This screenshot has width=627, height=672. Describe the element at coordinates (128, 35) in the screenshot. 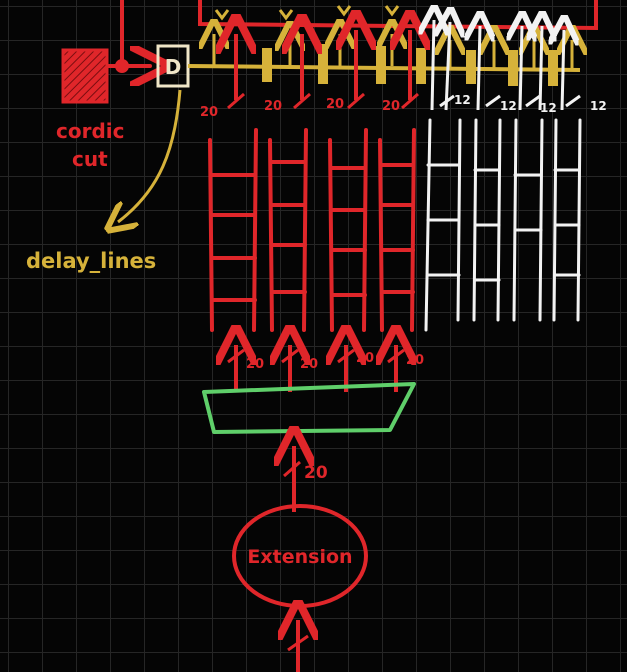

I see `cordic-feed-wires` at that location.